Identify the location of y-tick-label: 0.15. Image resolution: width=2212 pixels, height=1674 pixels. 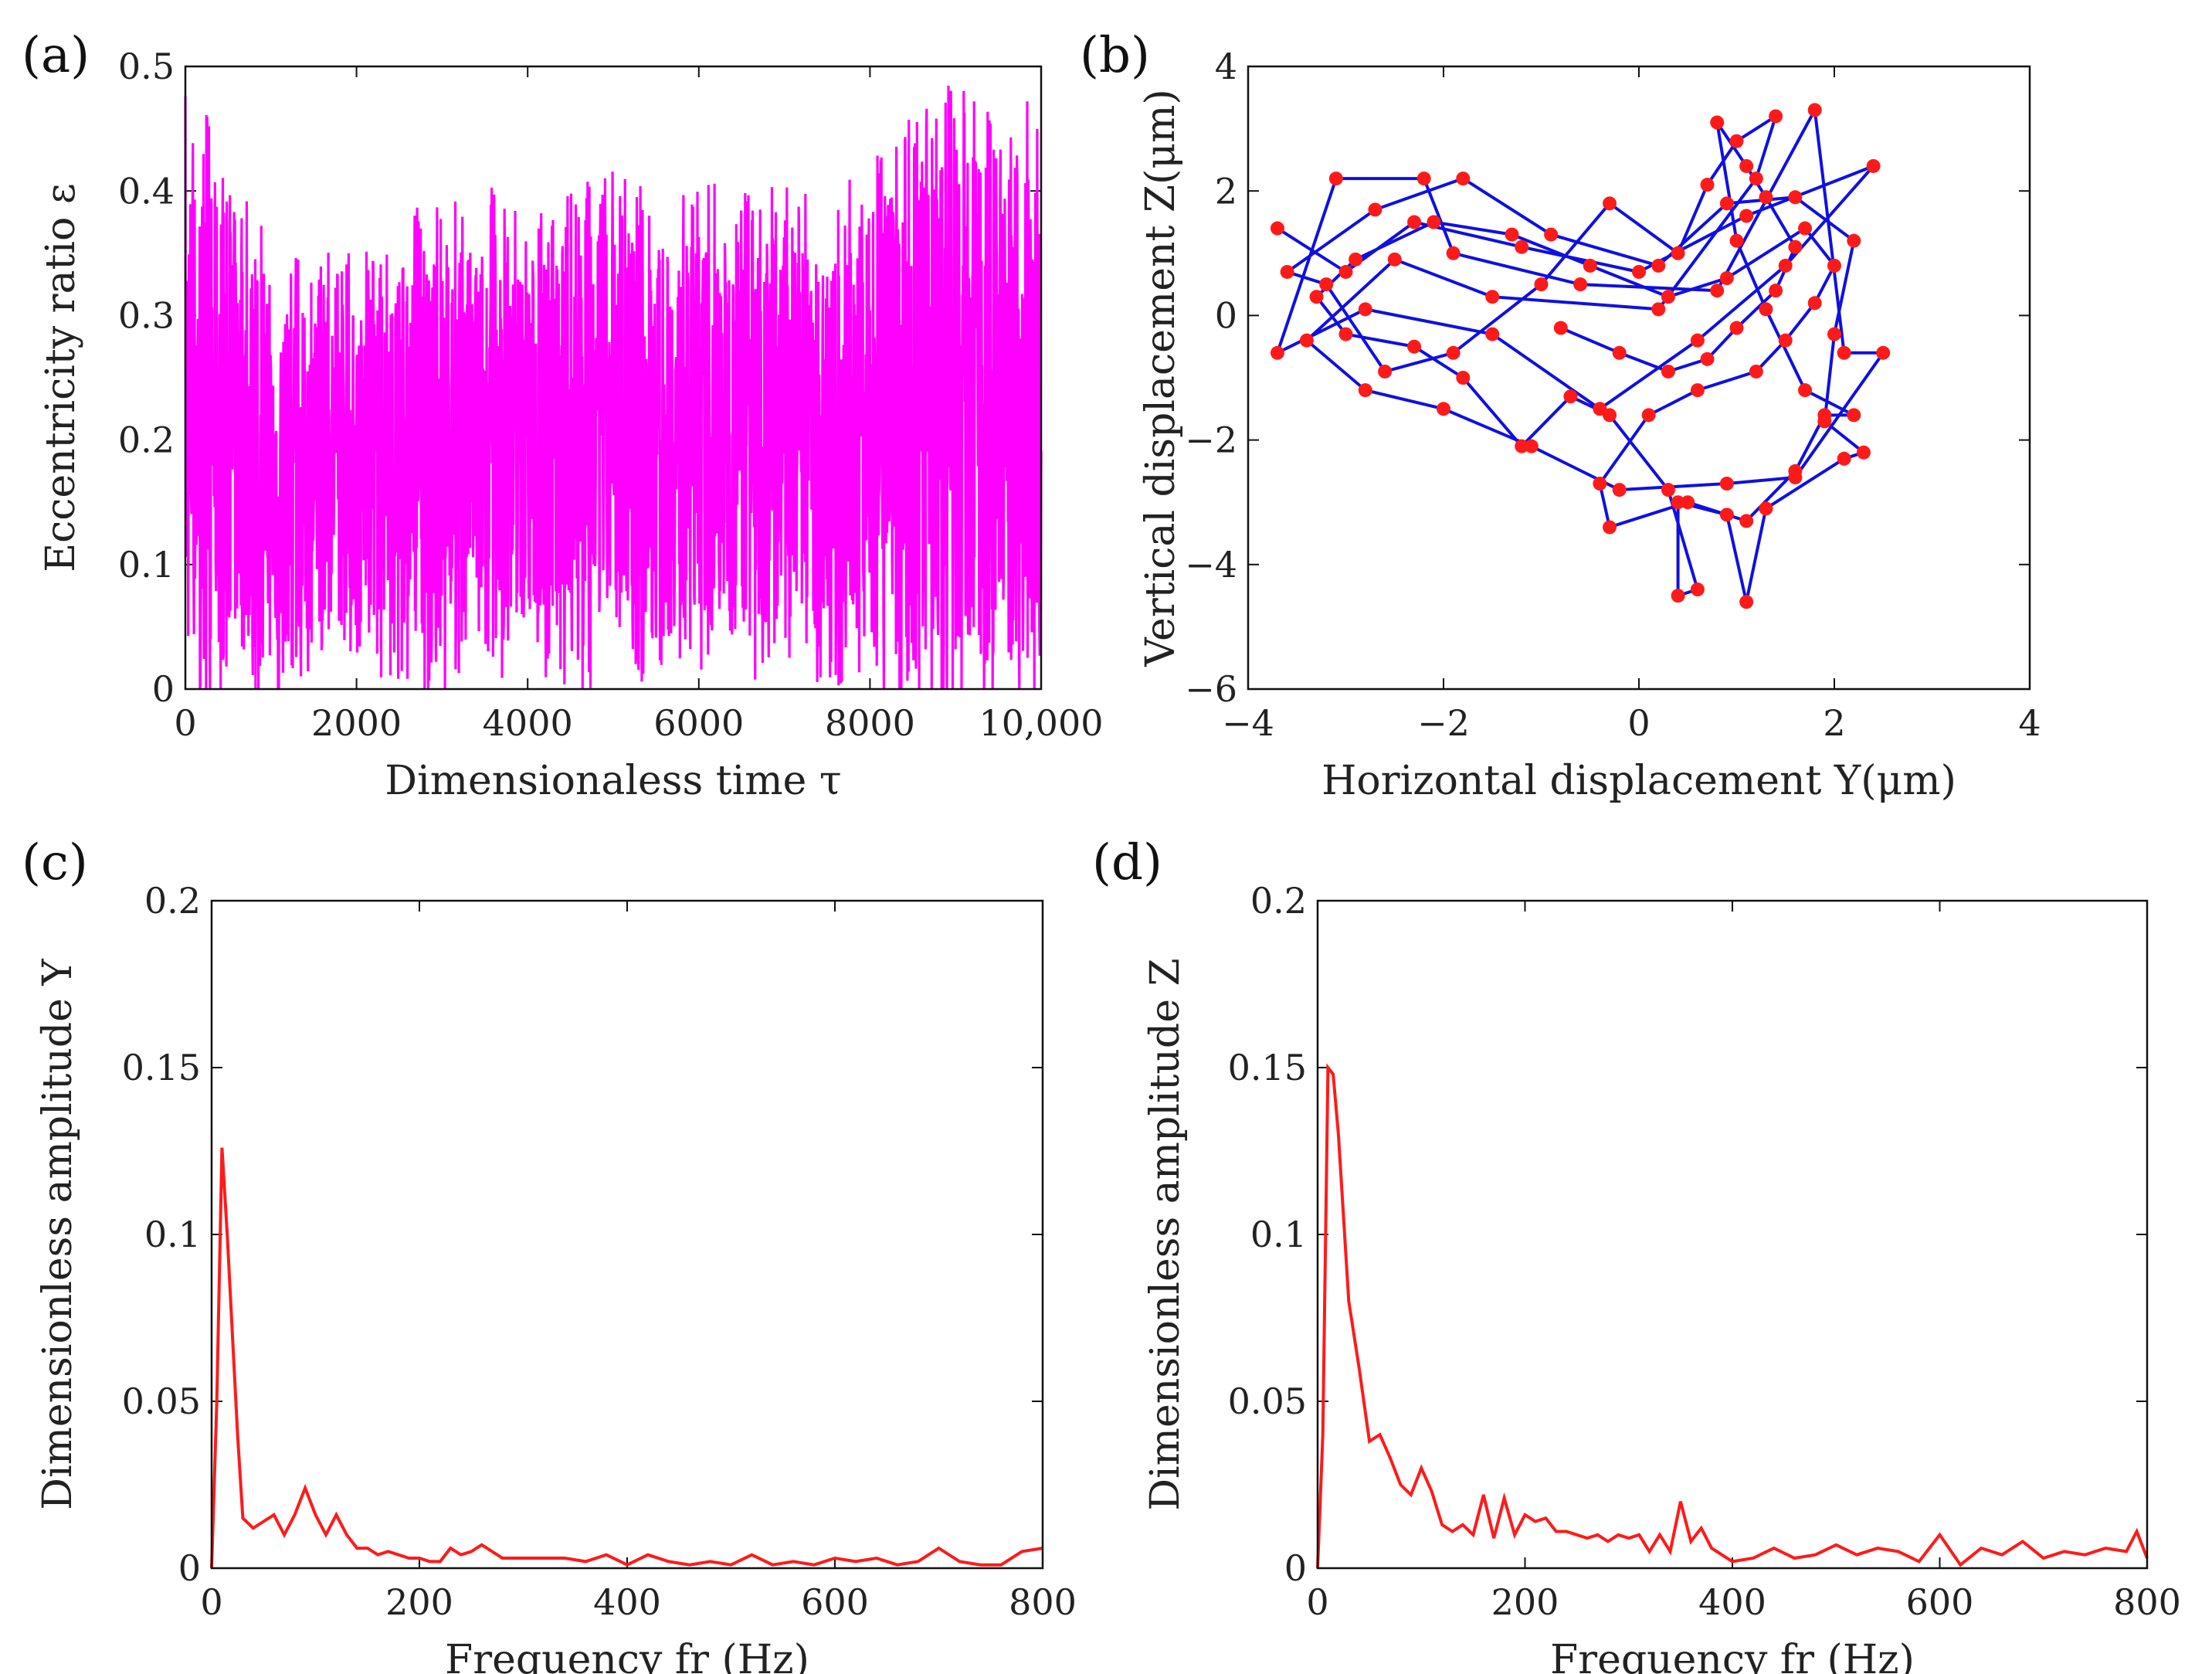
(1267, 1067).